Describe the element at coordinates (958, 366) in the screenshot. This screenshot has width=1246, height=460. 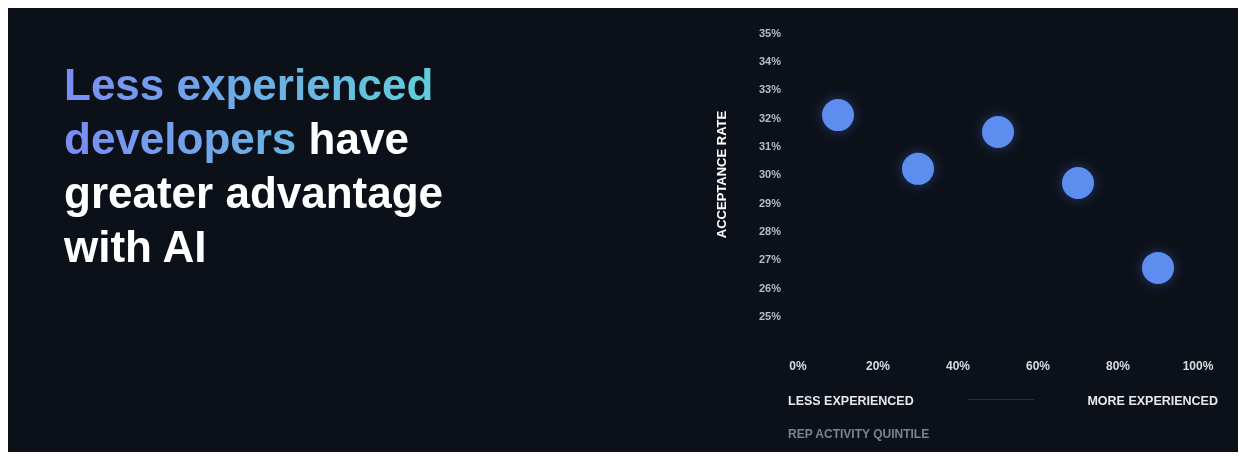
I see `x-tick-label: 40%` at that location.